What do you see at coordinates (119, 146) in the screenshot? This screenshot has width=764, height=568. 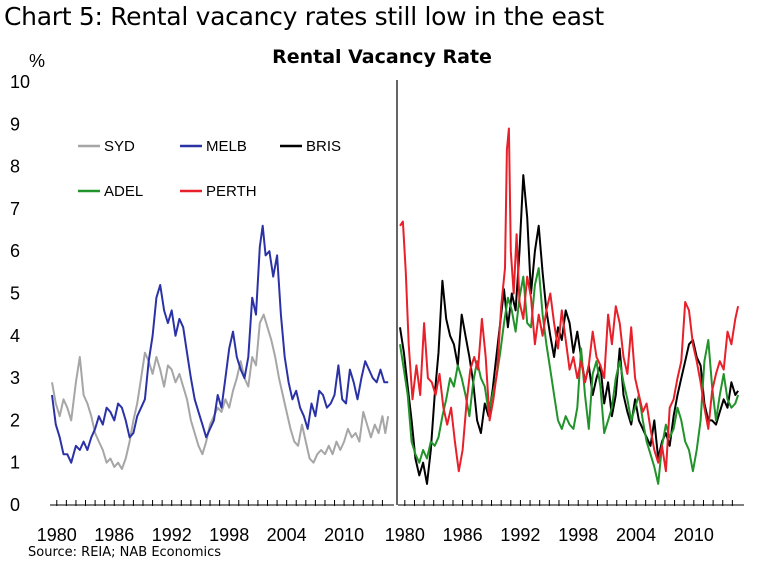 I see `legend-label-syd: SYD` at bounding box center [119, 146].